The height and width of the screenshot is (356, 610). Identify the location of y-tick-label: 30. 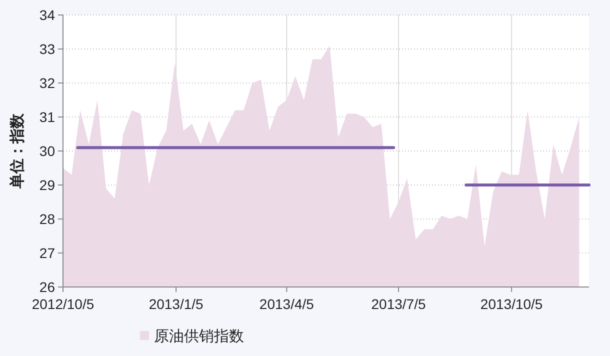
(47, 151).